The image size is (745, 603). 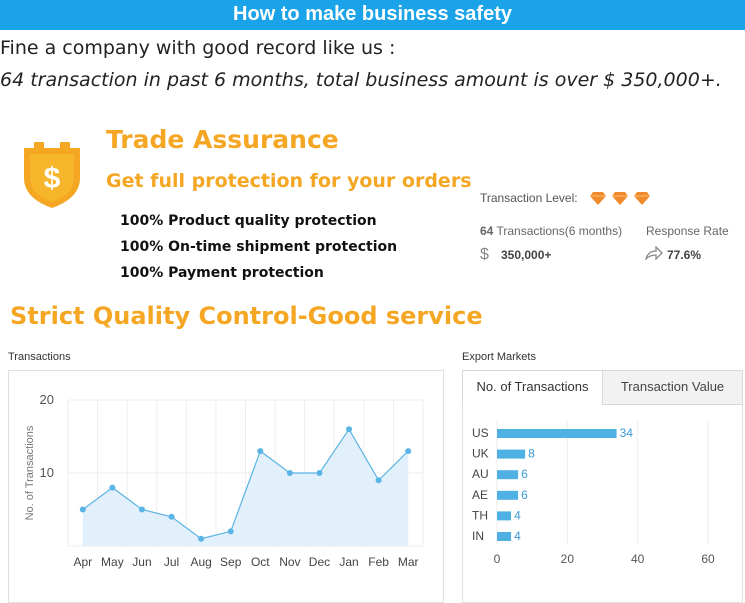 What do you see at coordinates (627, 433) in the screenshot?
I see `data-label: 34` at bounding box center [627, 433].